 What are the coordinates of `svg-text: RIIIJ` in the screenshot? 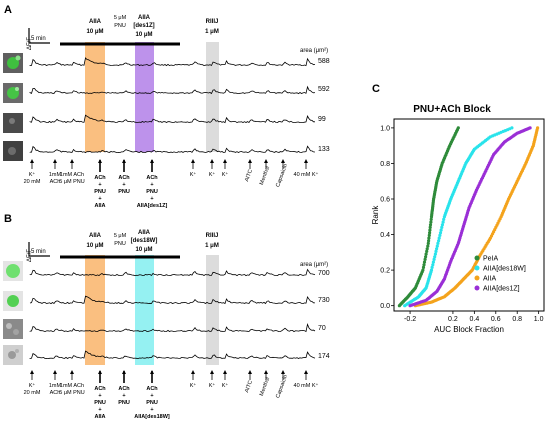 It's located at (212, 236).